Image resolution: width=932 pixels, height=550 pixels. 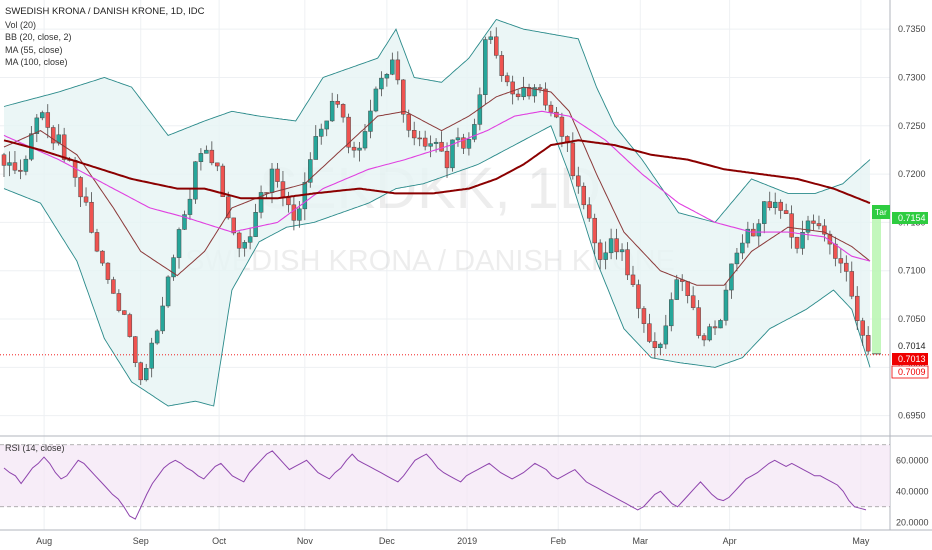 What do you see at coordinates (912, 319) in the screenshot?
I see `price-tick-label: 0.7050` at bounding box center [912, 319].